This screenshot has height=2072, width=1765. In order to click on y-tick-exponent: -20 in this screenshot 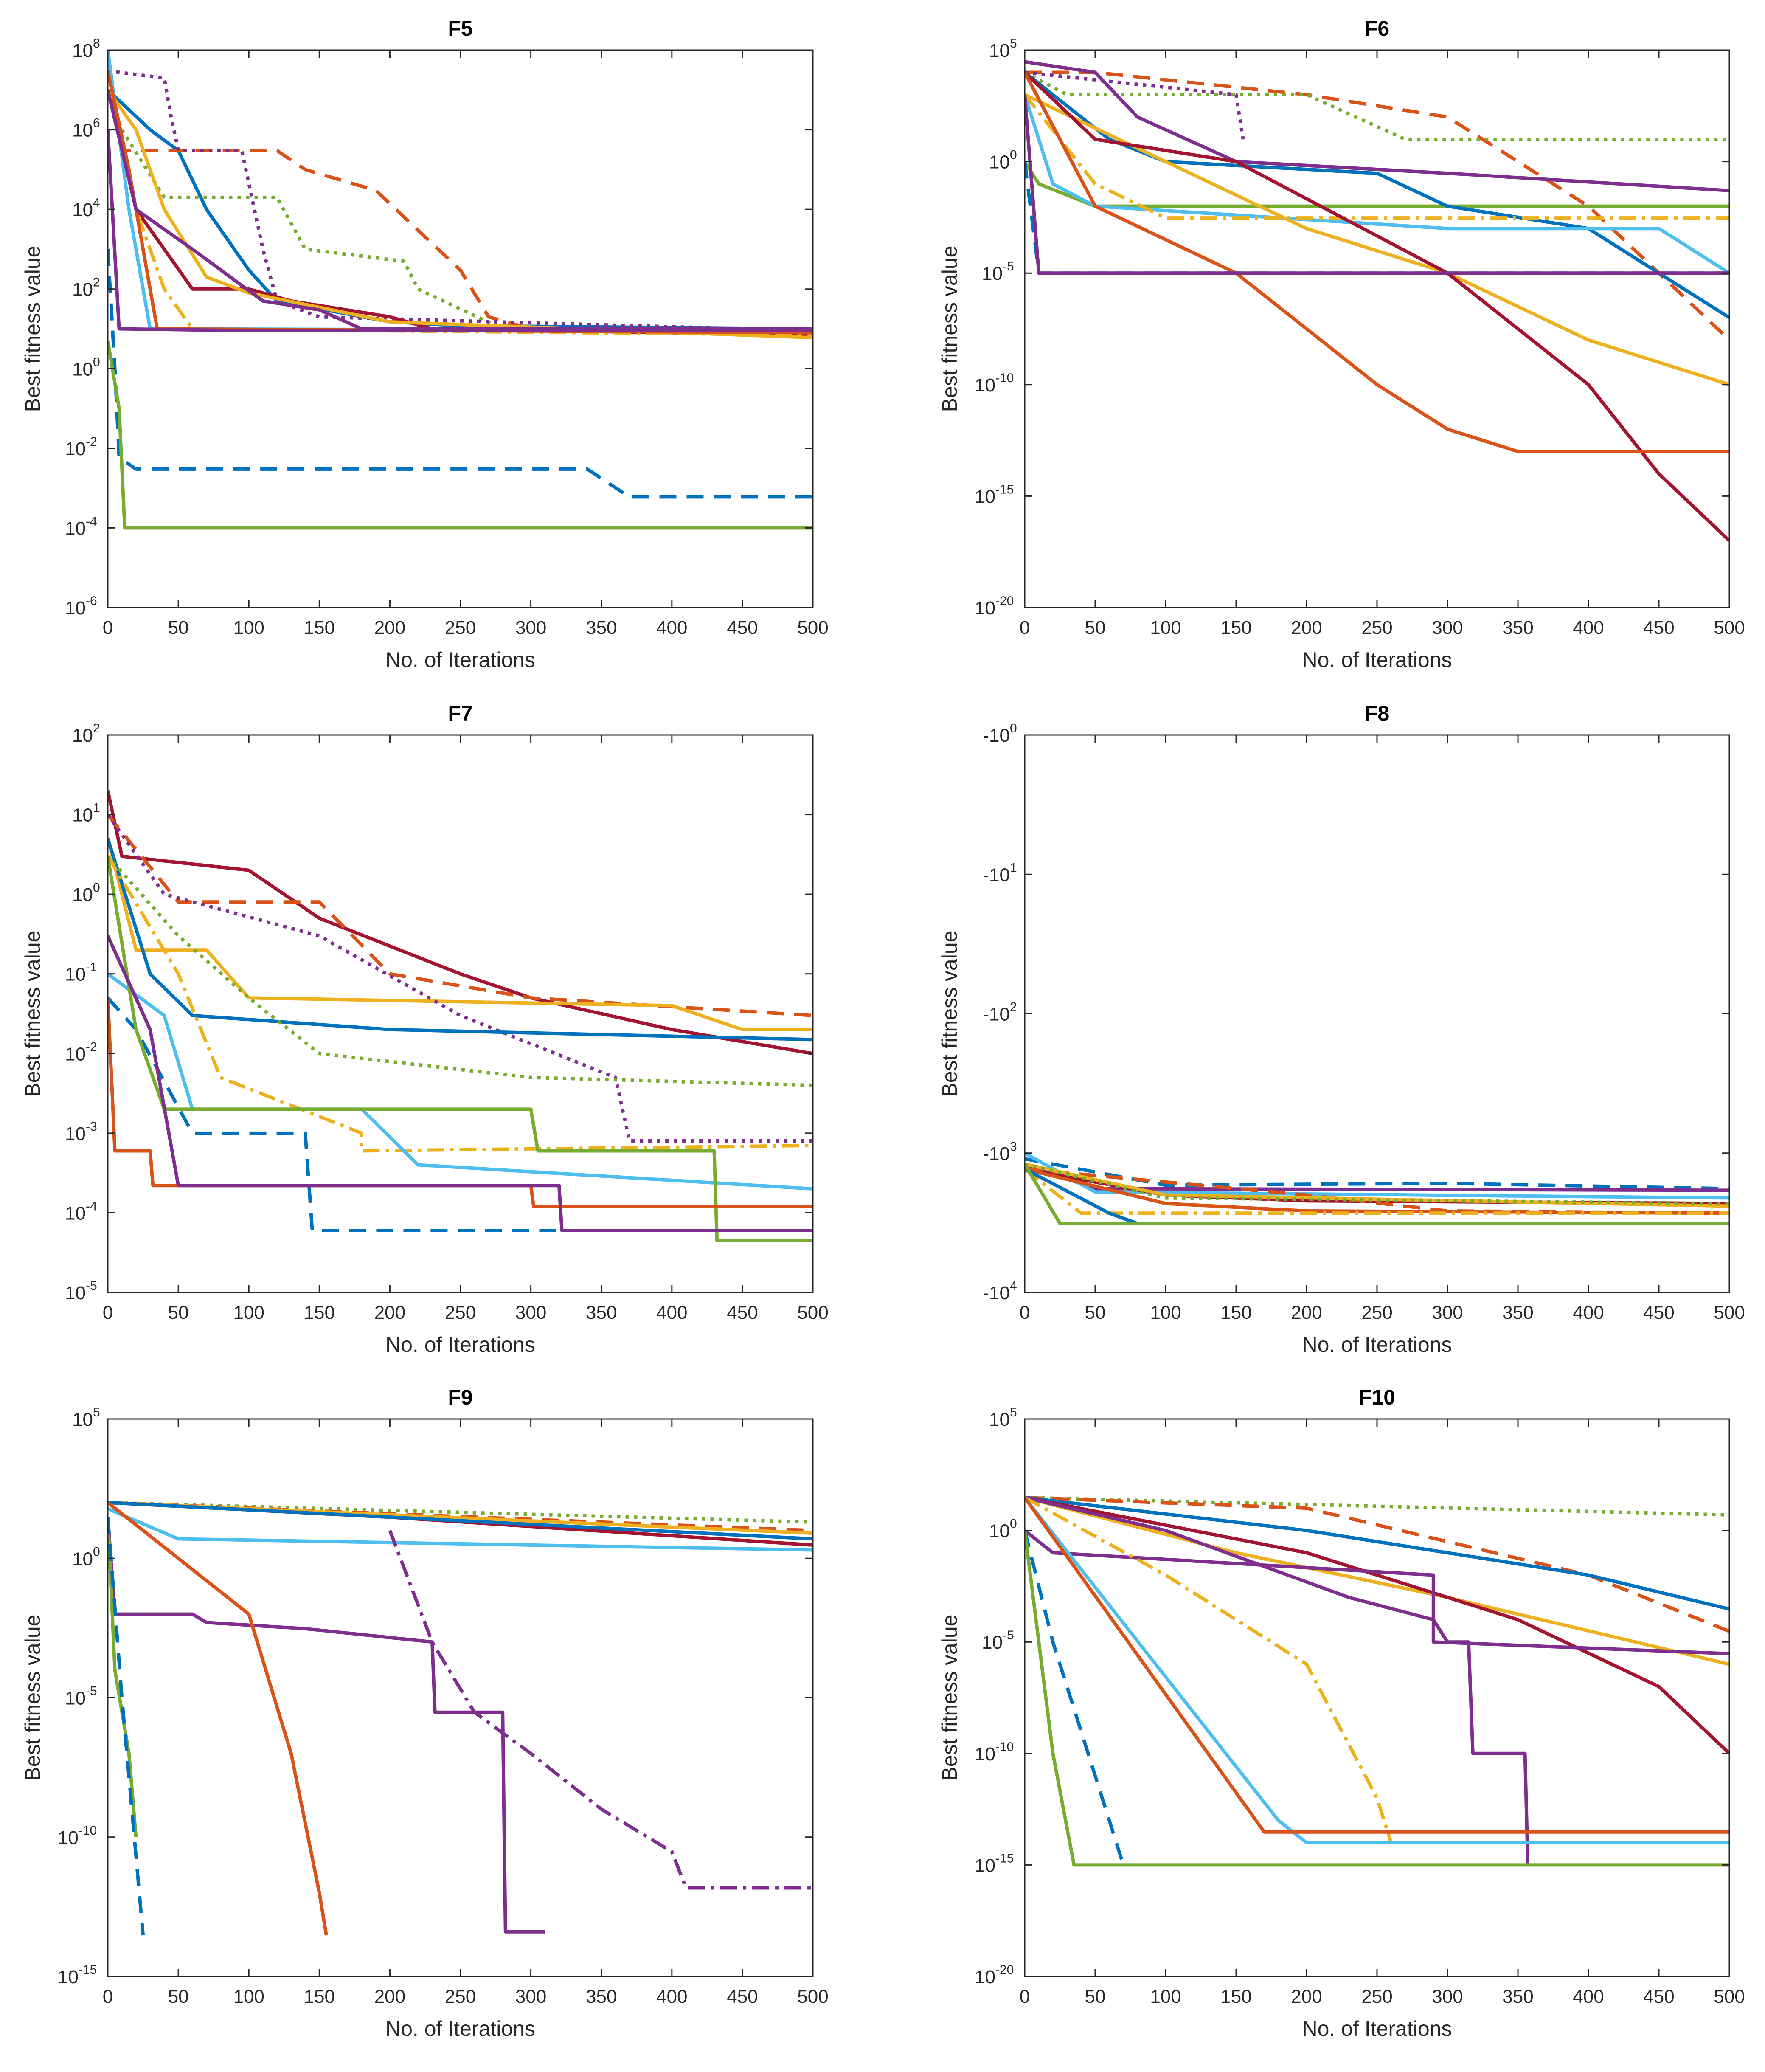, I will do `click(1005, 1970)`.